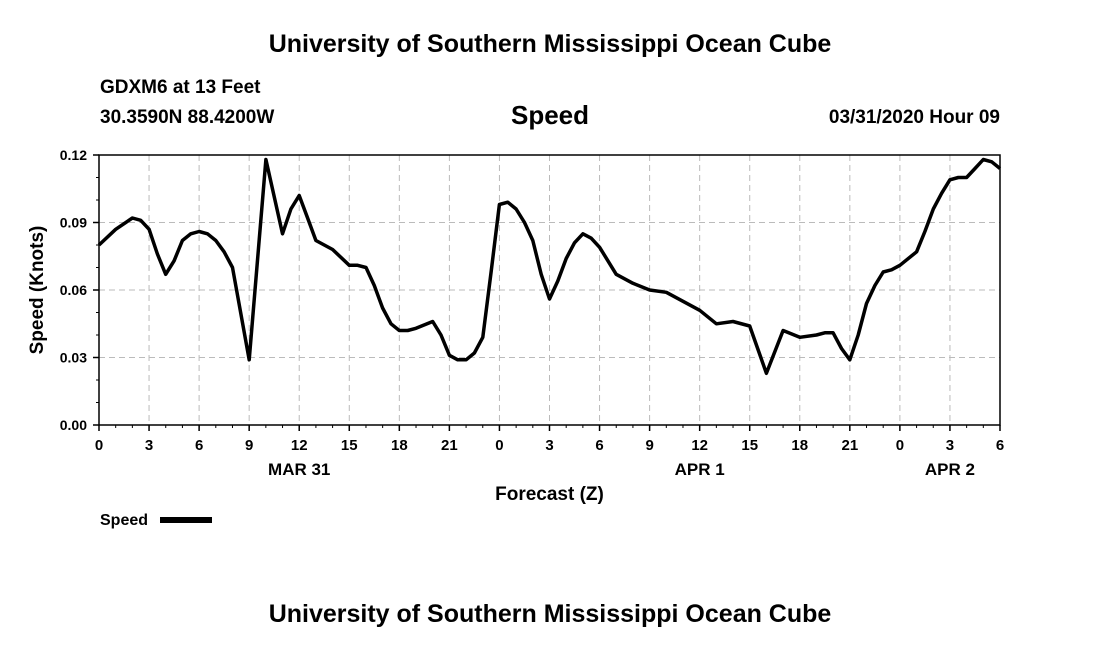 This screenshot has height=650, width=1100. Describe the element at coordinates (550, 115) in the screenshot. I see `chart-title: Speed` at that location.